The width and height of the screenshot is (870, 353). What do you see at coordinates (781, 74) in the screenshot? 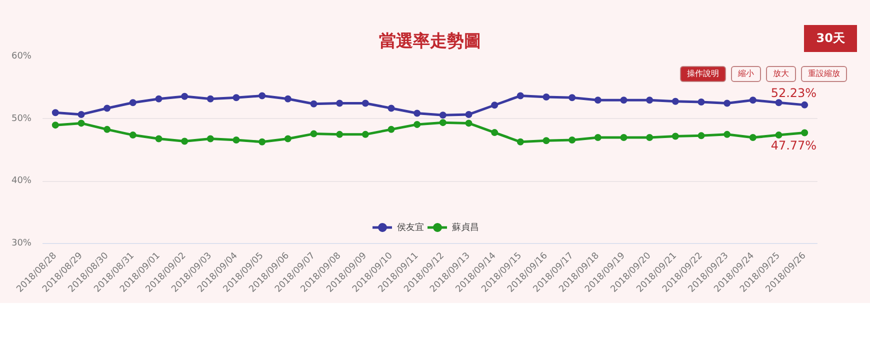
I see `annotation: 放大` at bounding box center [781, 74].